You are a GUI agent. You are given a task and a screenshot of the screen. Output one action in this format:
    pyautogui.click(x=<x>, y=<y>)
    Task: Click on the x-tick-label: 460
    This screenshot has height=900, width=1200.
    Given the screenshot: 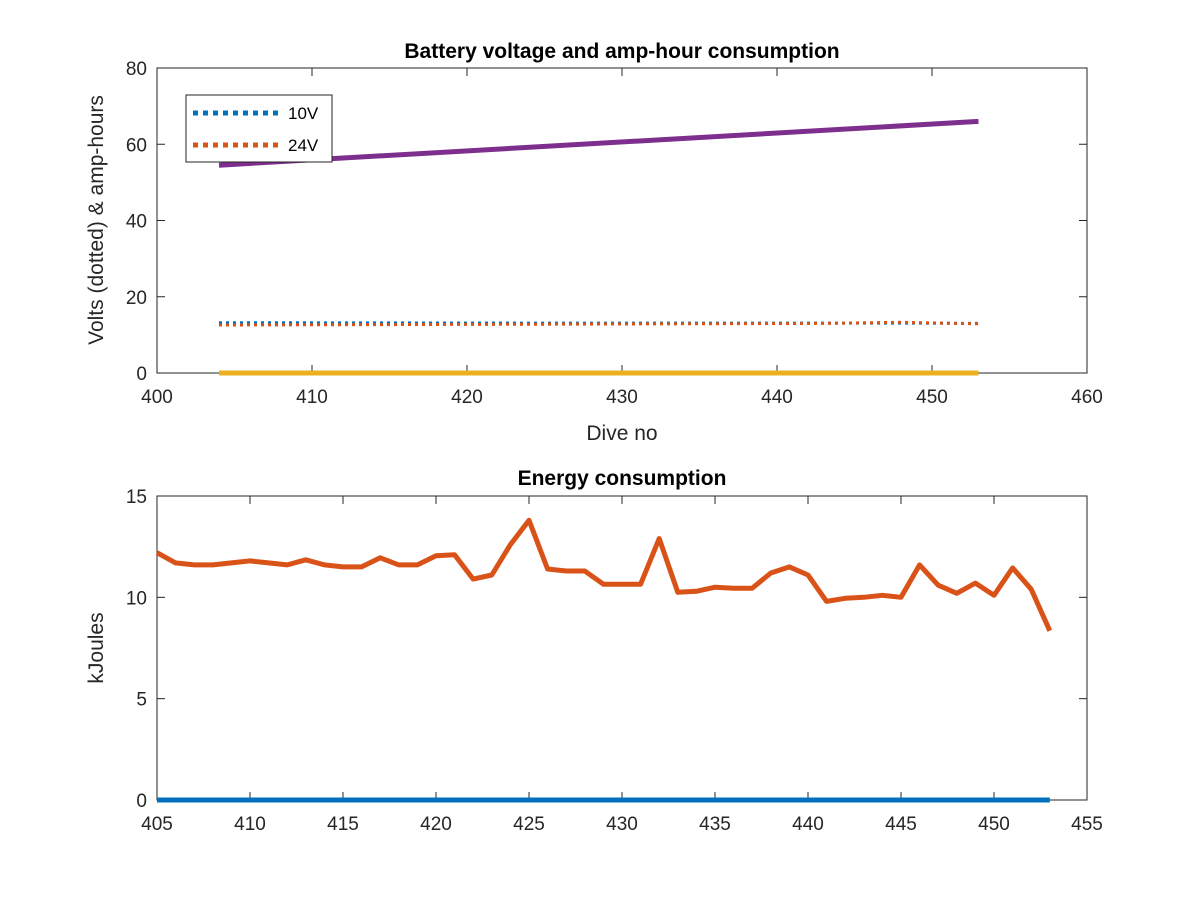 What is the action you would take?
    pyautogui.click(x=1087, y=397)
    